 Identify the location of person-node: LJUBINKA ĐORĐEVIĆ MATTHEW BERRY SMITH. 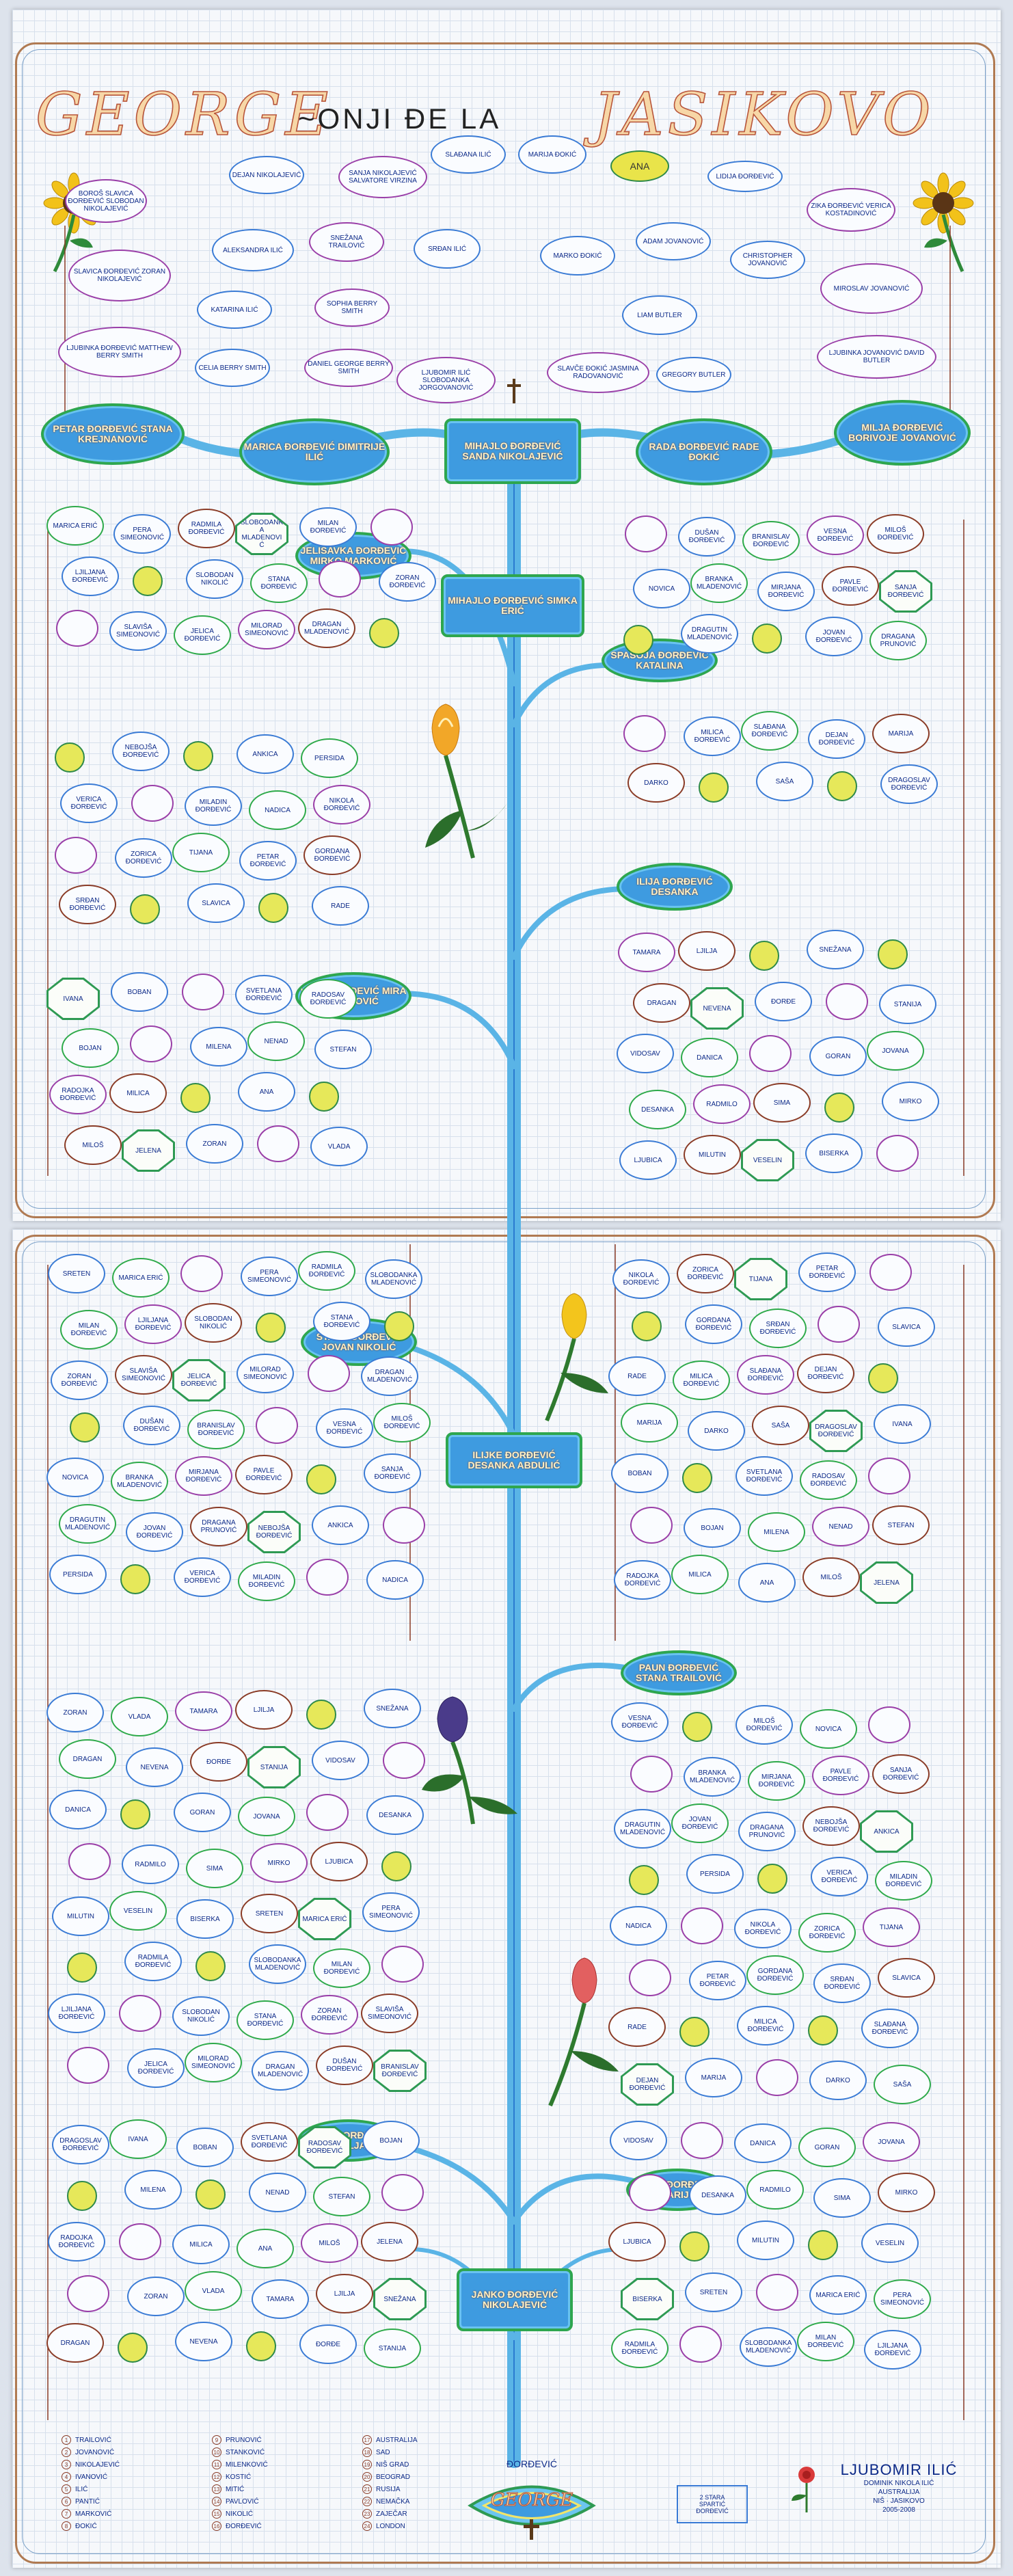
(119, 352).